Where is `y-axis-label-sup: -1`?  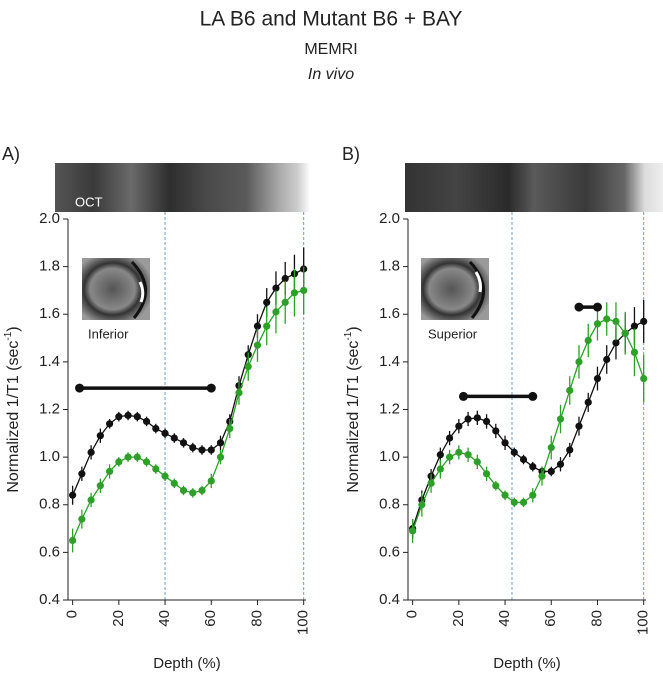 y-axis-label-sup: -1 is located at coordinates (348, 335).